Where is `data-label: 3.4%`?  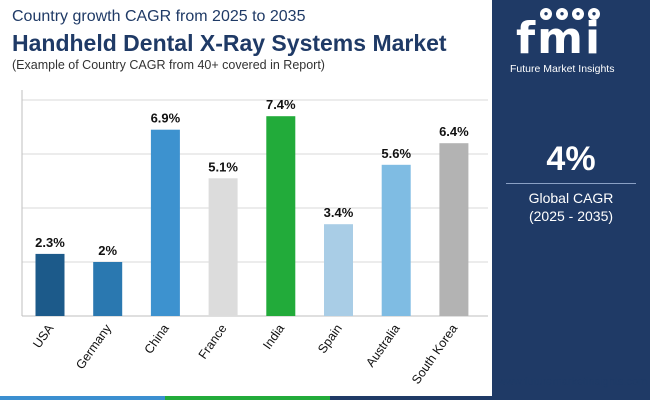
data-label: 3.4% is located at coordinates (339, 212).